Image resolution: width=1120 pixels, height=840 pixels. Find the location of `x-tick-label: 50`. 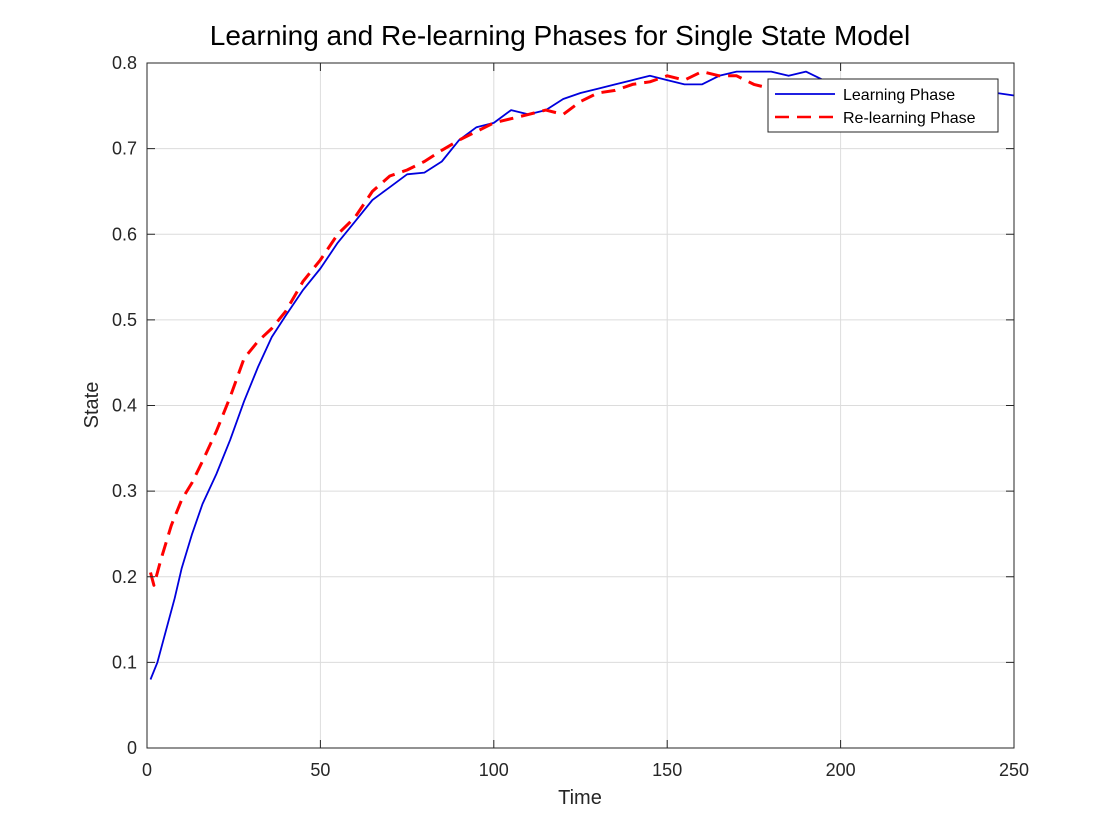

x-tick-label: 50 is located at coordinates (320, 770).